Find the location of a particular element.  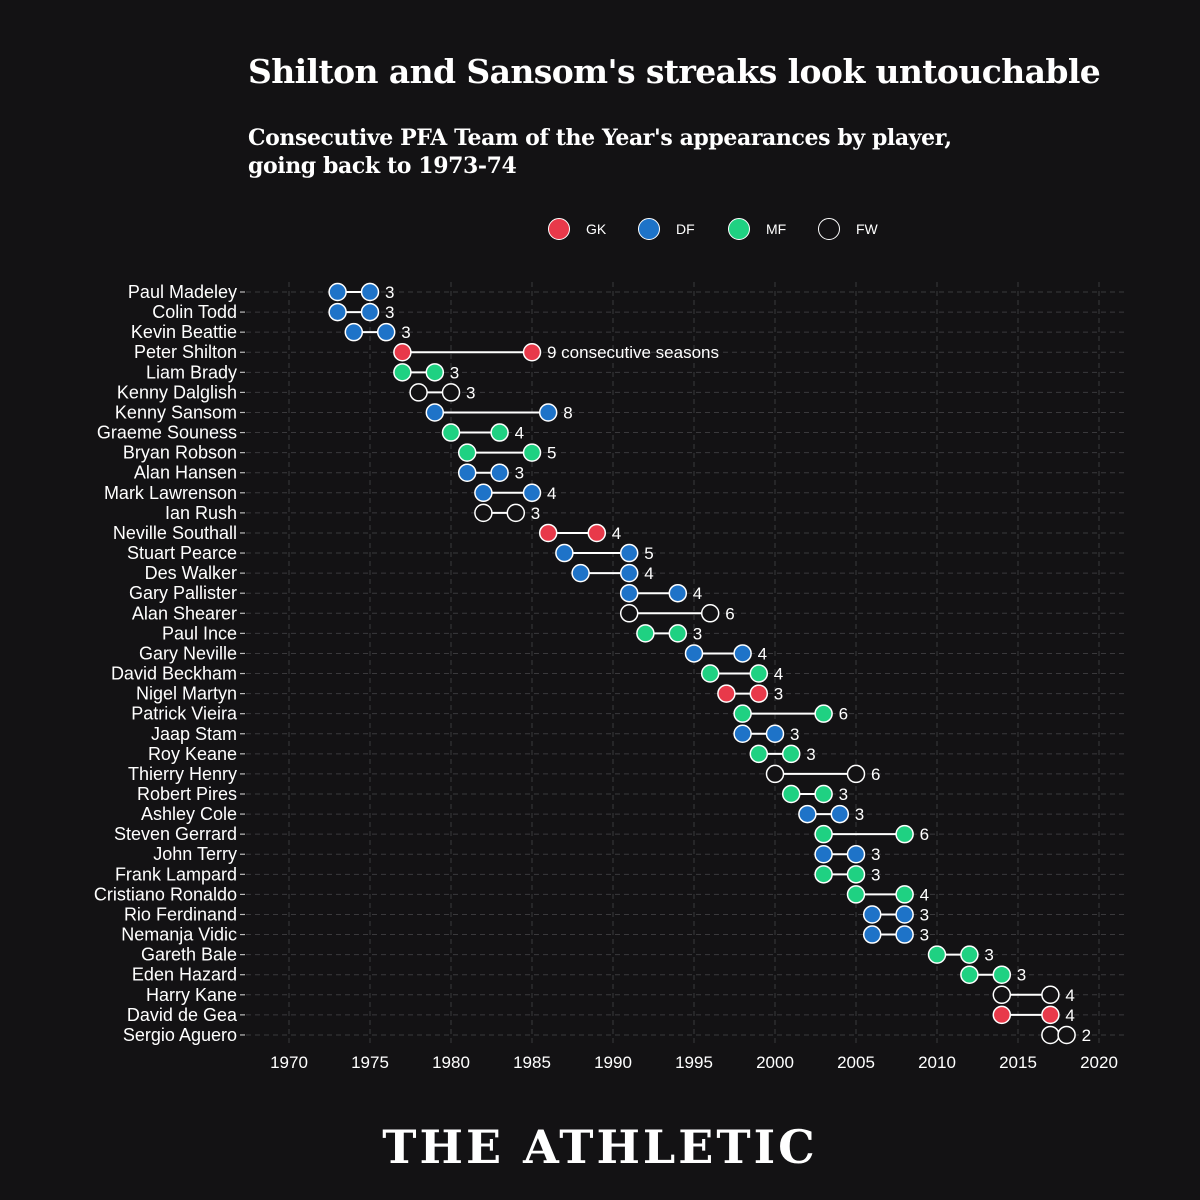

player-name-label: Kenny Sansom is located at coordinates (176, 412).